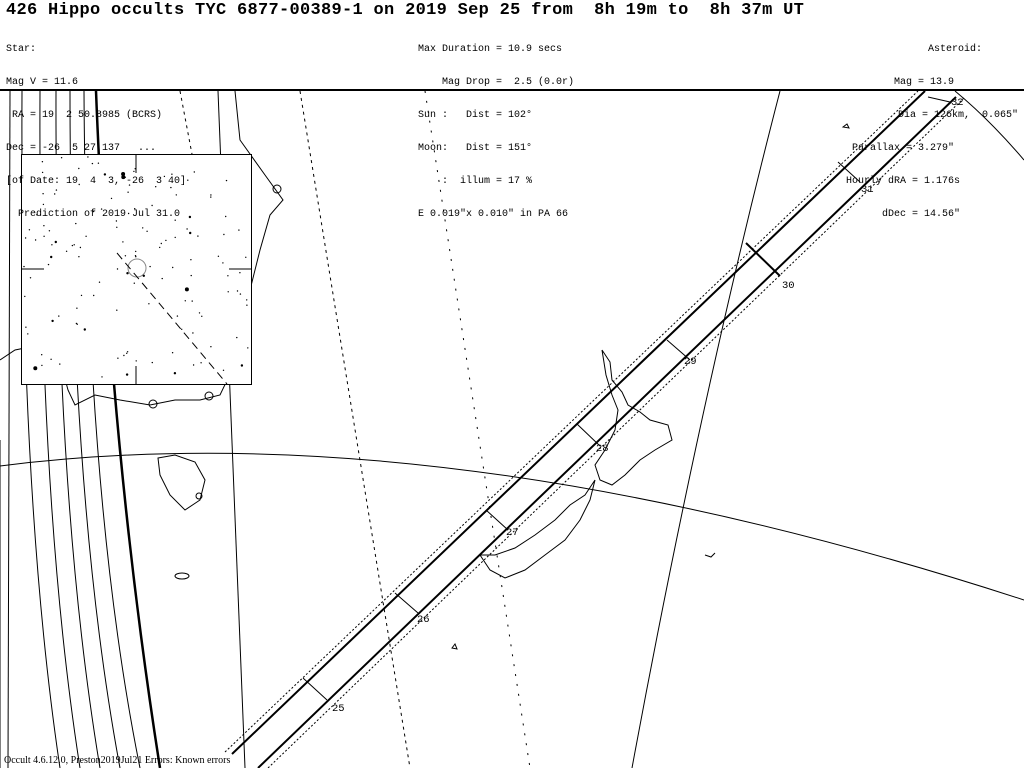 The width and height of the screenshot is (1024, 768). Describe the element at coordinates (512, 90) in the screenshot. I see `header-divider` at that location.